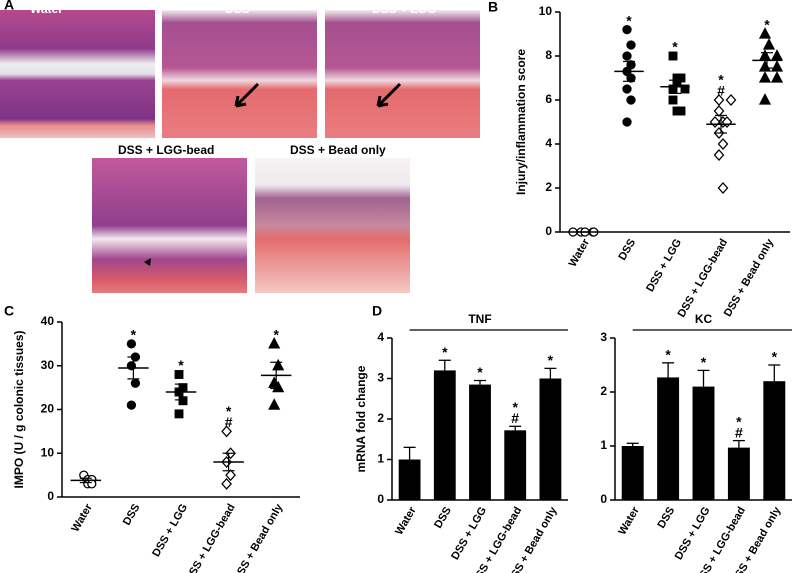 The height and width of the screenshot is (573, 800). I want to click on arrow, so click(389, 95).